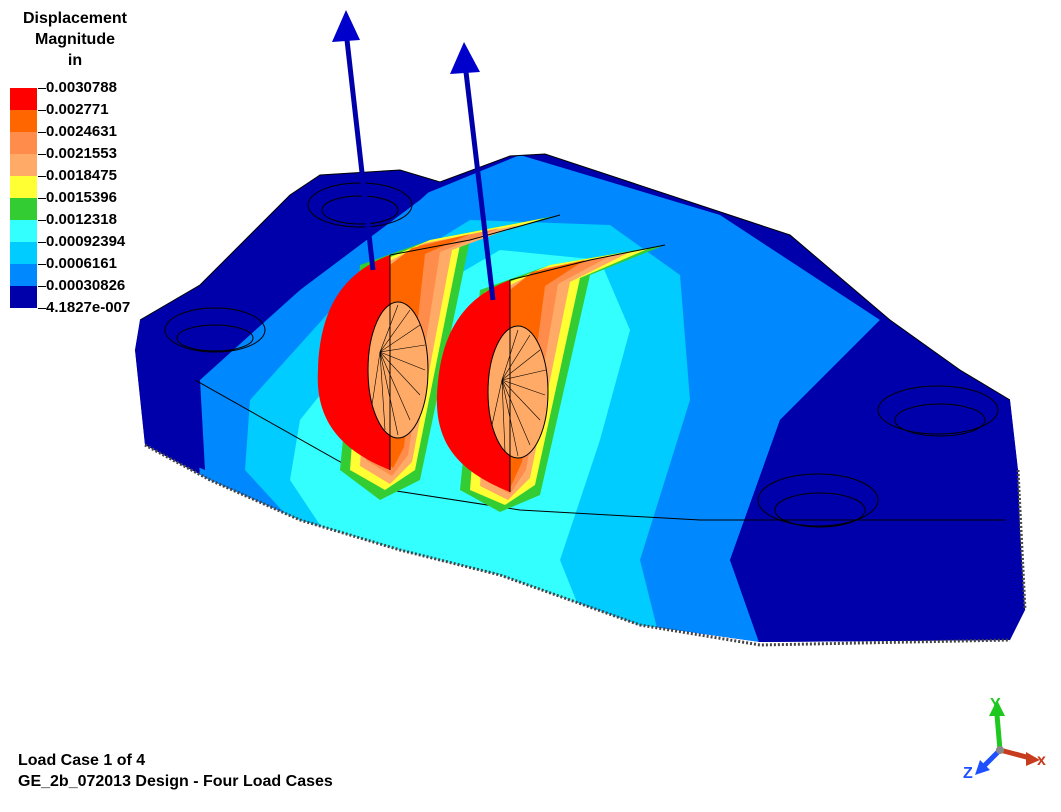 Image resolution: width=1061 pixels, height=812 pixels. Describe the element at coordinates (75, 18) in the screenshot. I see `legend-title-line: Displacement` at that location.